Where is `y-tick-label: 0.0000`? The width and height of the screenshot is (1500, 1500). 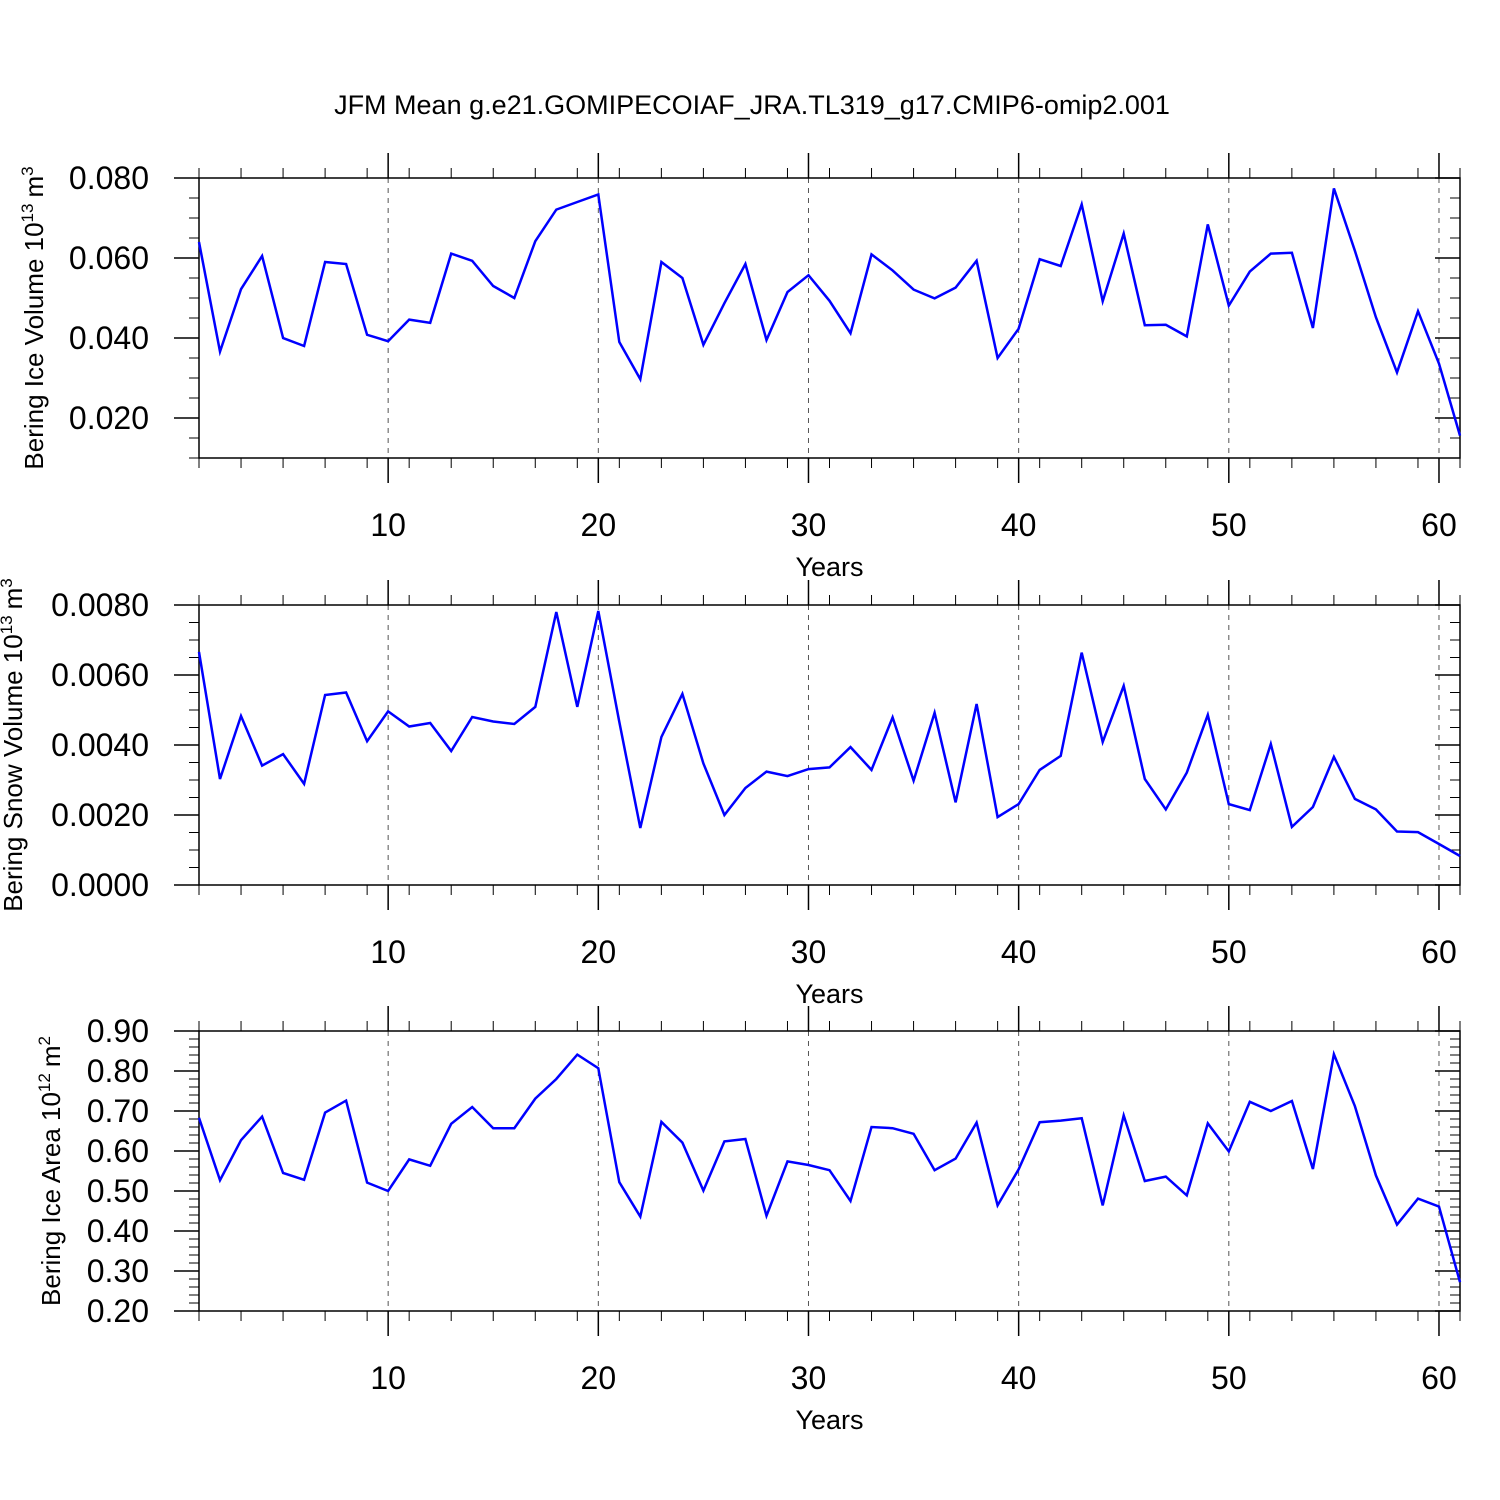
y-tick-label: 0.0000 is located at coordinates (100, 885).